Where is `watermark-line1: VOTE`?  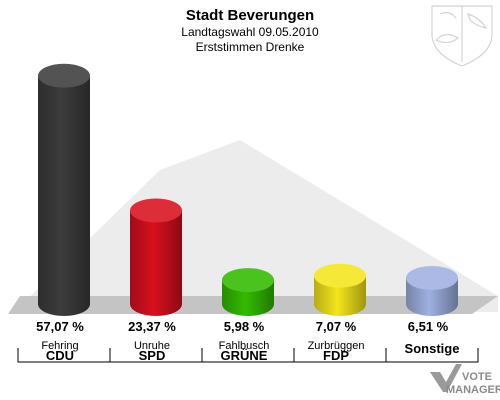
watermark-line1: VOTE is located at coordinates (477, 377).